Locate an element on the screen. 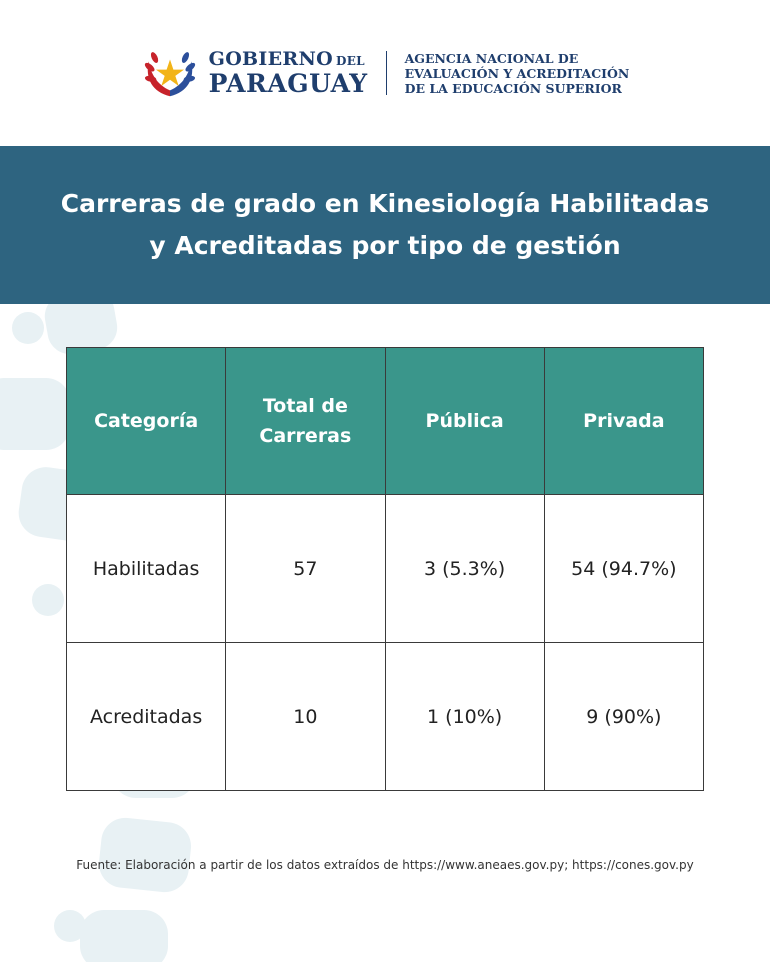  header-divider is located at coordinates (386, 73).